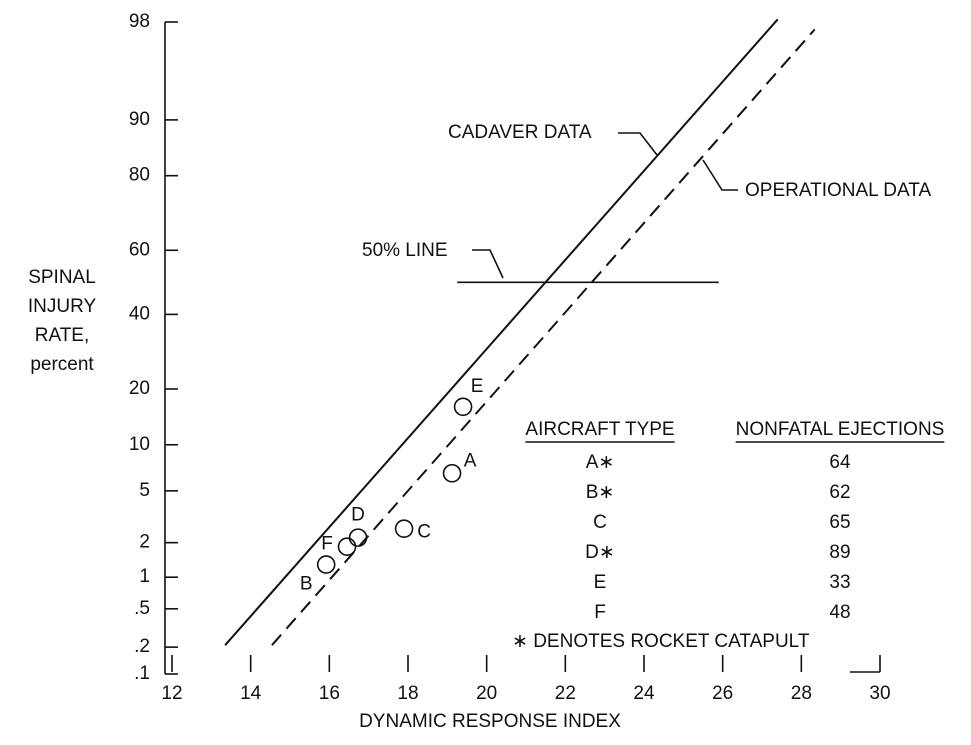  I want to click on table-cell: 65, so click(839, 522).